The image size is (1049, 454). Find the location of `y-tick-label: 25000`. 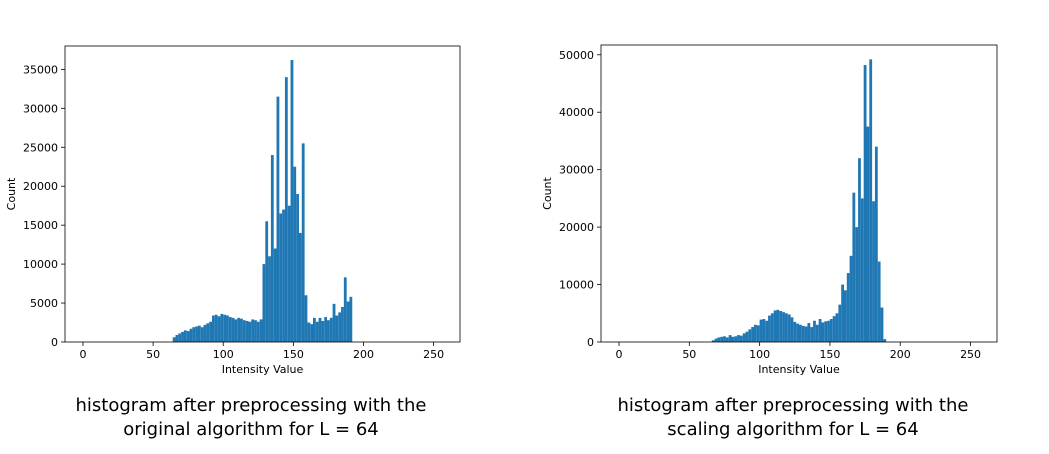

y-tick-label: 25000 is located at coordinates (40, 147).